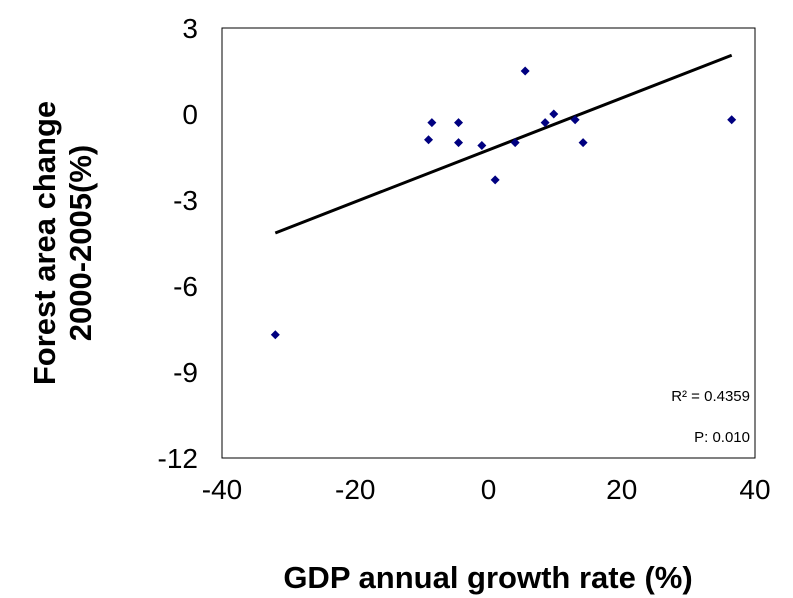  Describe the element at coordinates (190, 114) in the screenshot. I see `y-tick-label: 0` at that location.